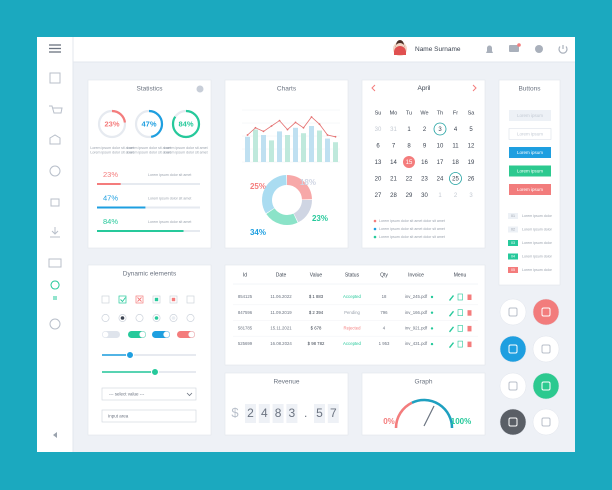 The width and height of the screenshot is (612, 490). Describe the element at coordinates (409, 113) in the screenshot. I see `label: Tu` at that location.